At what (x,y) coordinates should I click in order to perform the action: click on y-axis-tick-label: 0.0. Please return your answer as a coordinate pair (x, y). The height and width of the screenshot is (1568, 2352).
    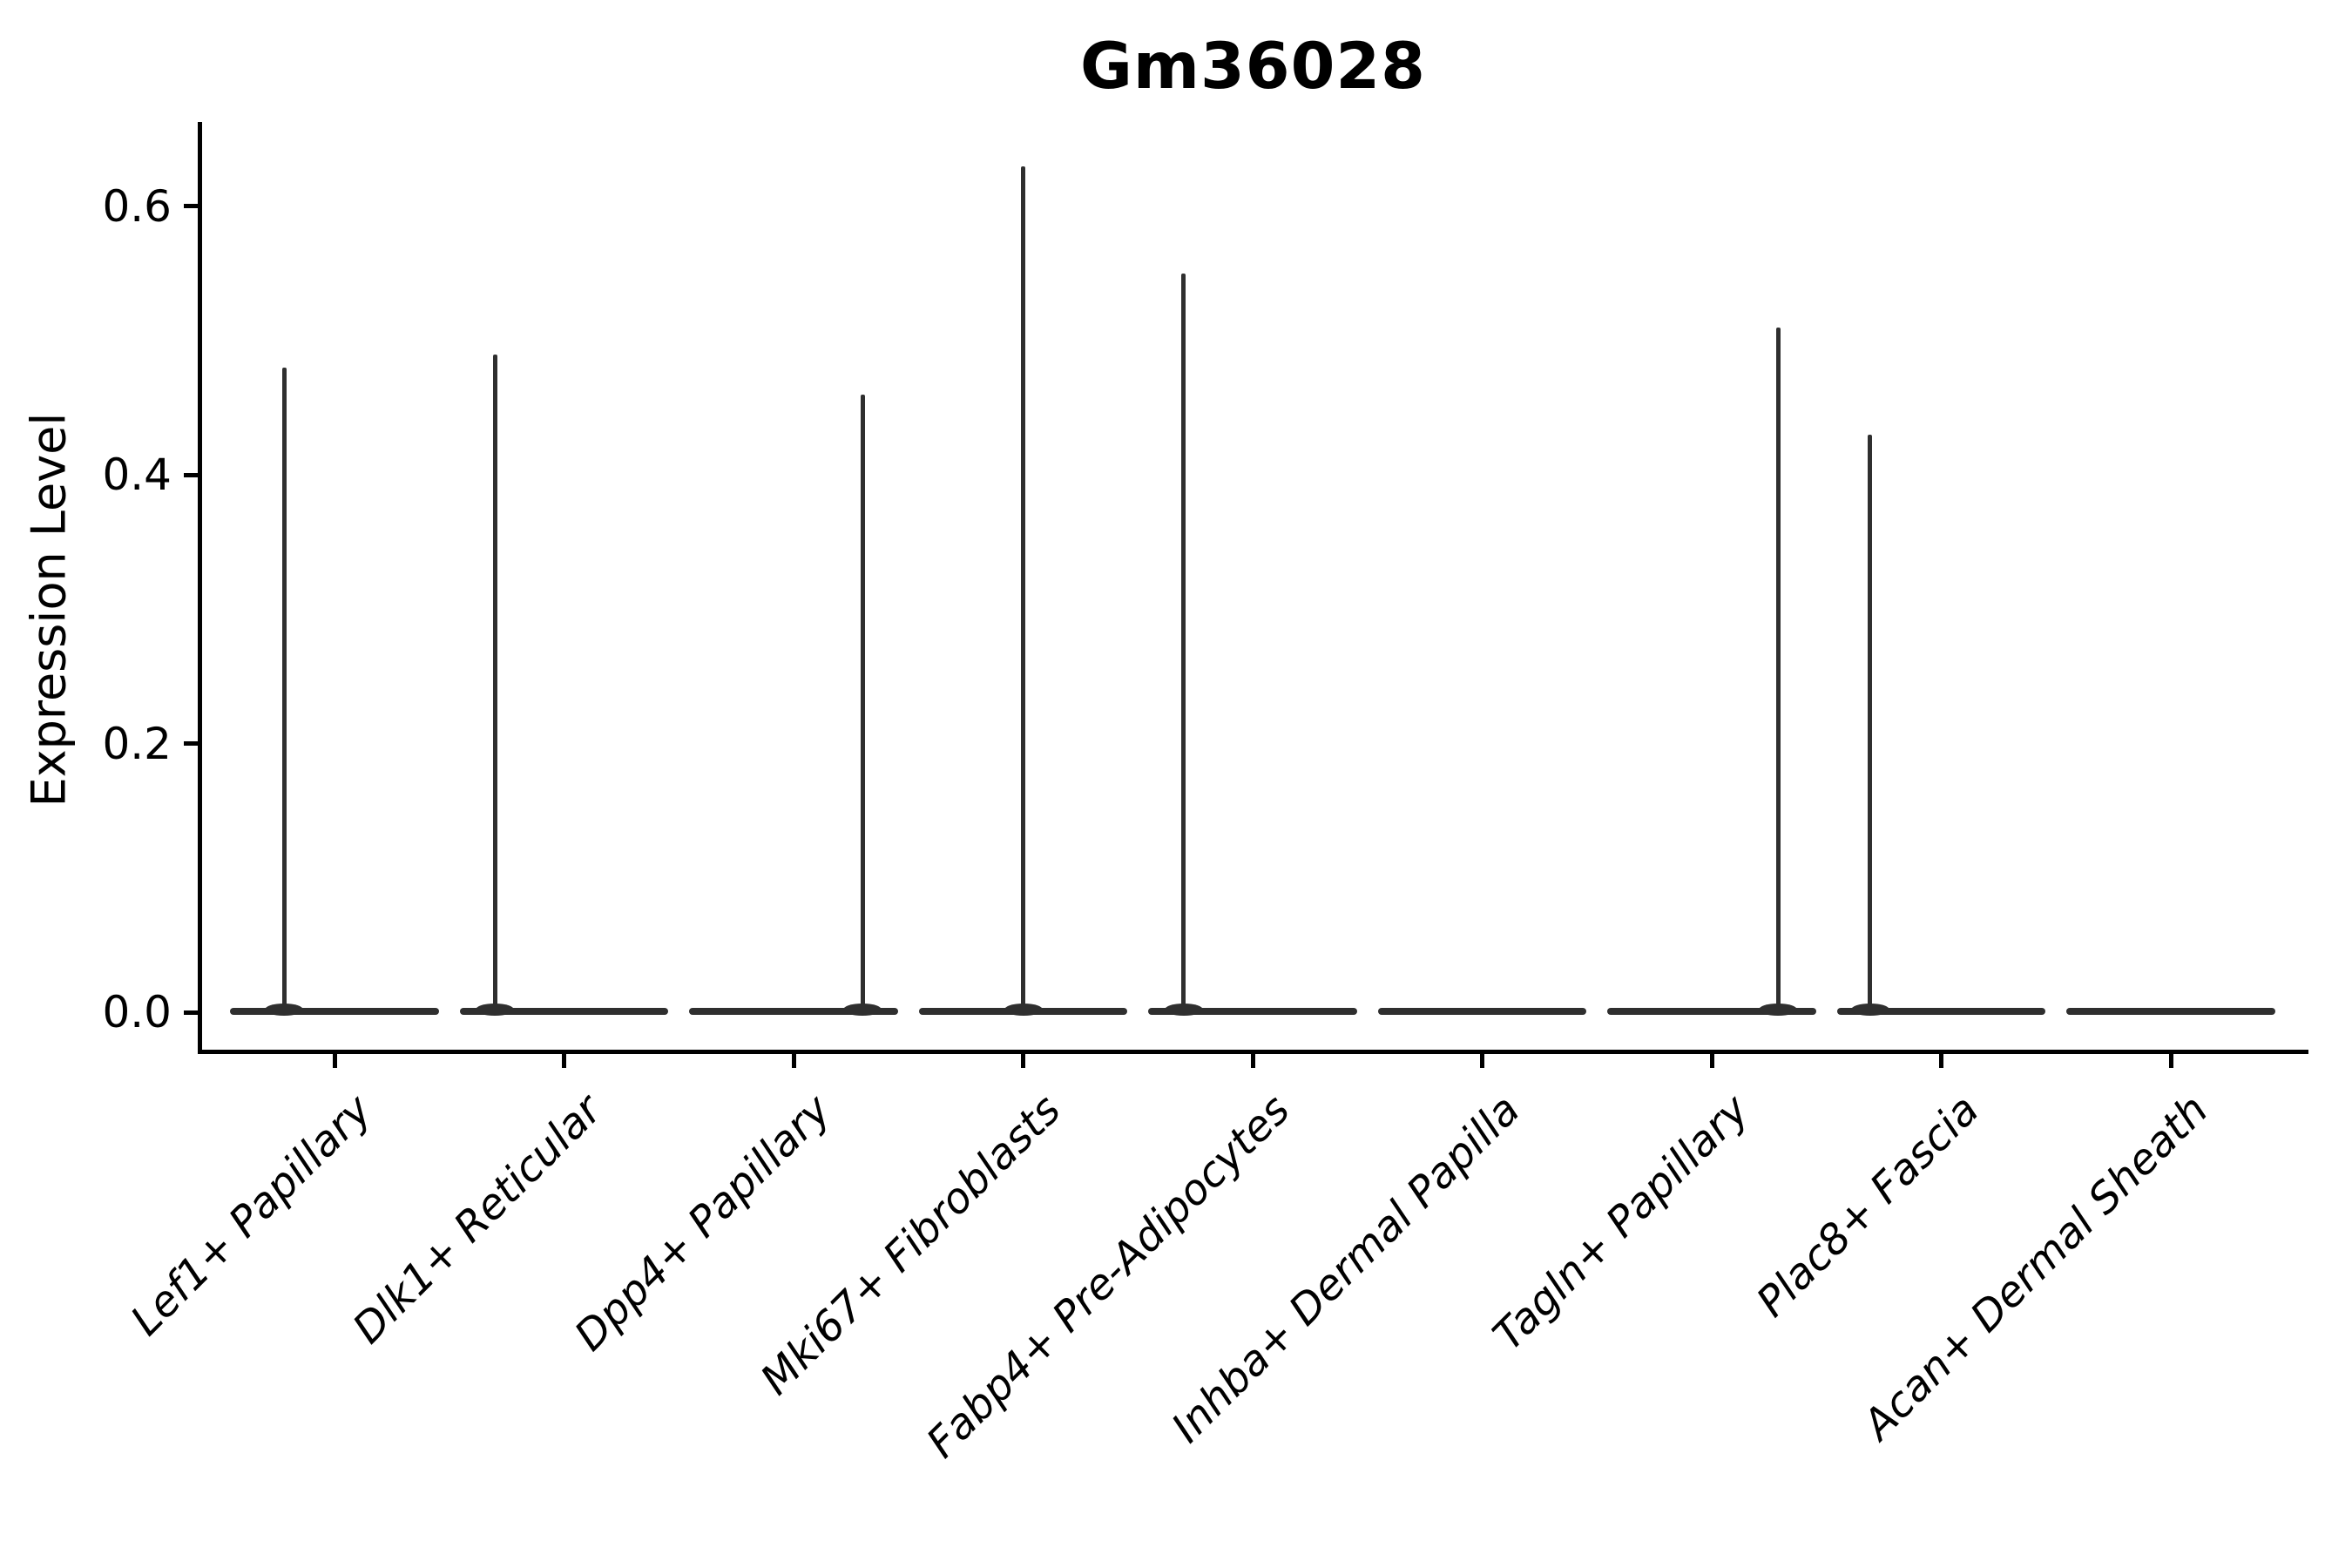
    Looking at the image, I should click on (137, 1012).